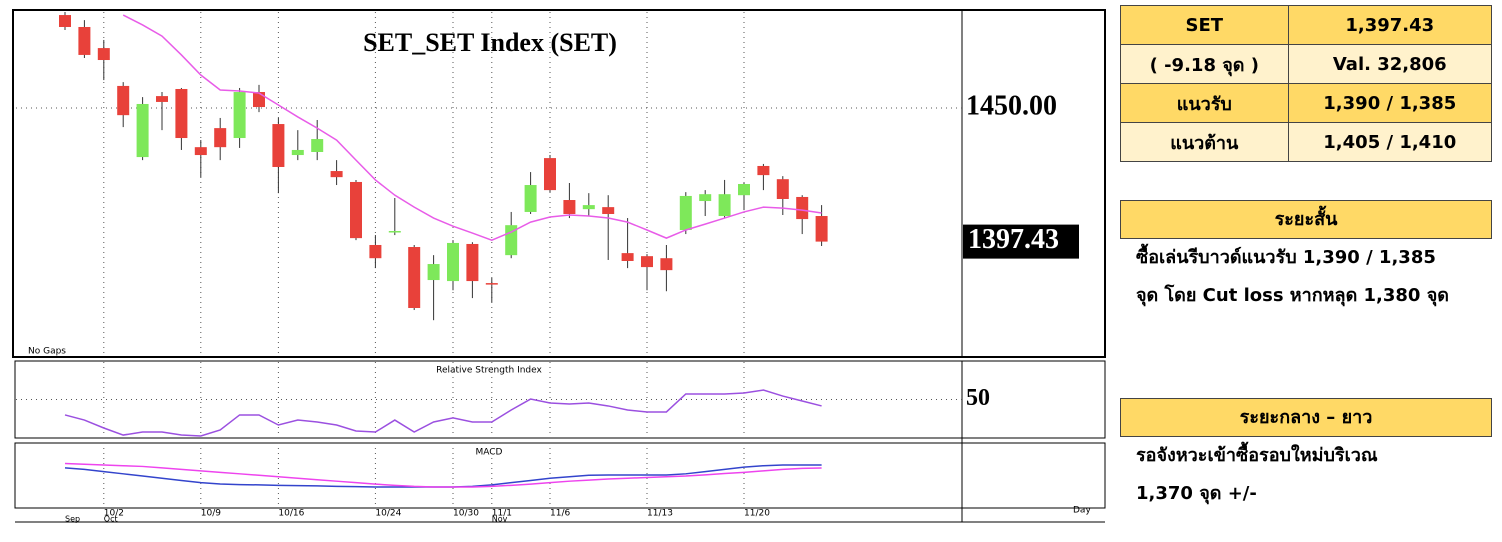 Image resolution: width=1502 pixels, height=542 pixels. I want to click on last-price-box, so click(1021, 241).